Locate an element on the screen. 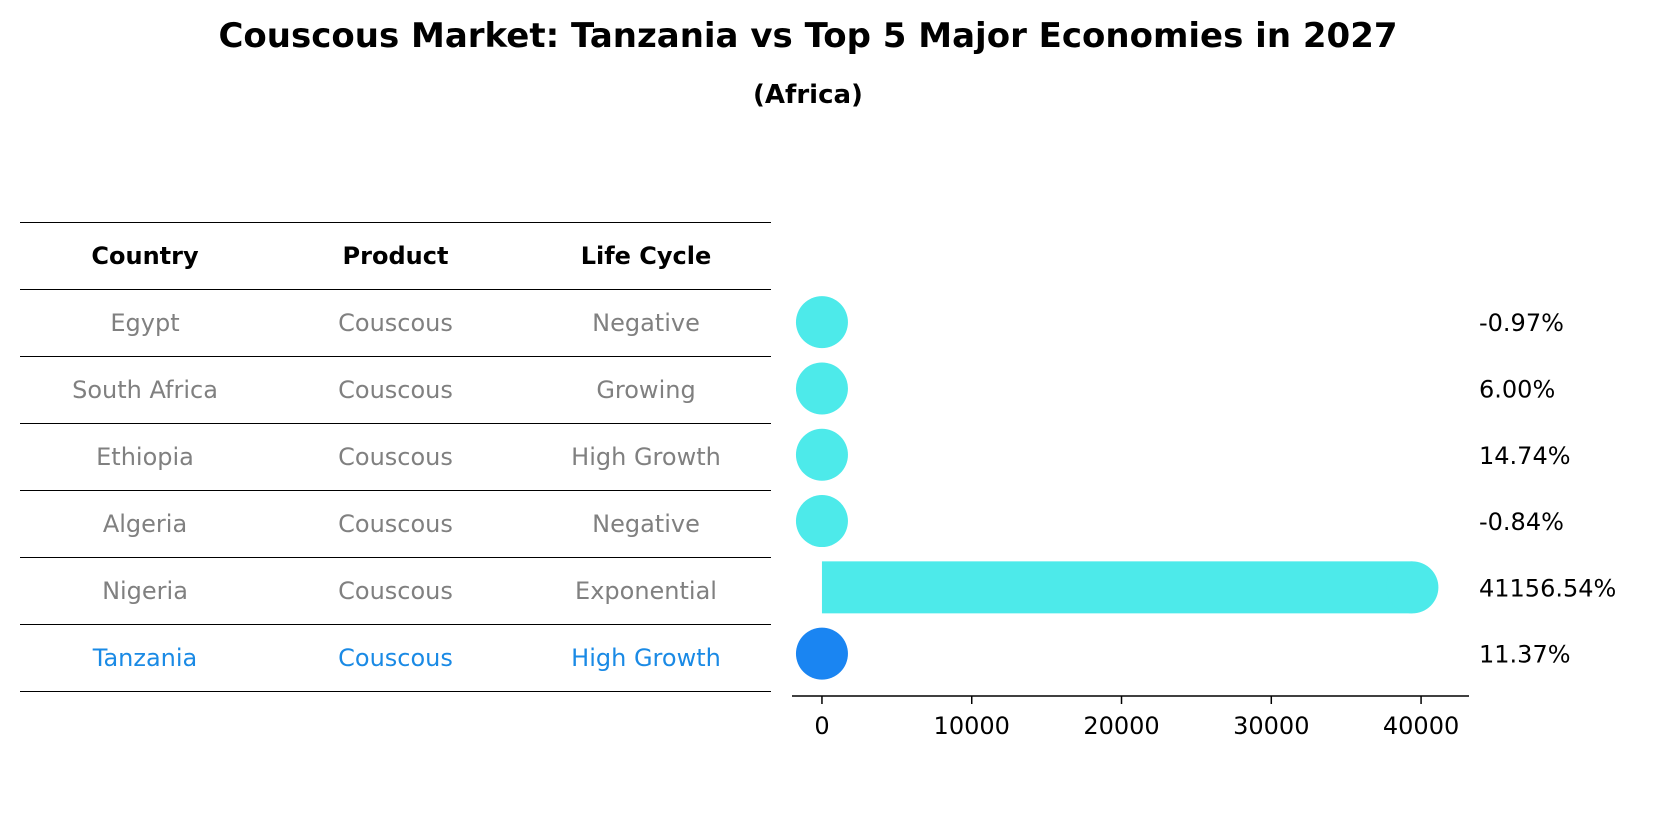 The height and width of the screenshot is (823, 1656). x-tick-label: 30000 is located at coordinates (1271, 726).